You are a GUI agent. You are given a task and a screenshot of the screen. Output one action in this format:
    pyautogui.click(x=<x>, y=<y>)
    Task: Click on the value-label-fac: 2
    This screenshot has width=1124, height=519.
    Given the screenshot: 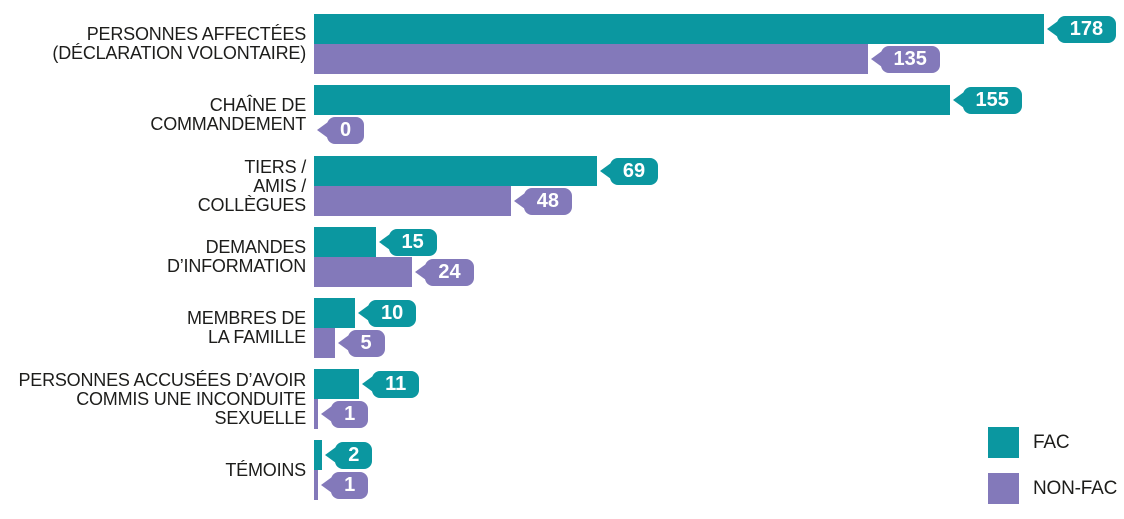 What is the action you would take?
    pyautogui.click(x=354, y=454)
    